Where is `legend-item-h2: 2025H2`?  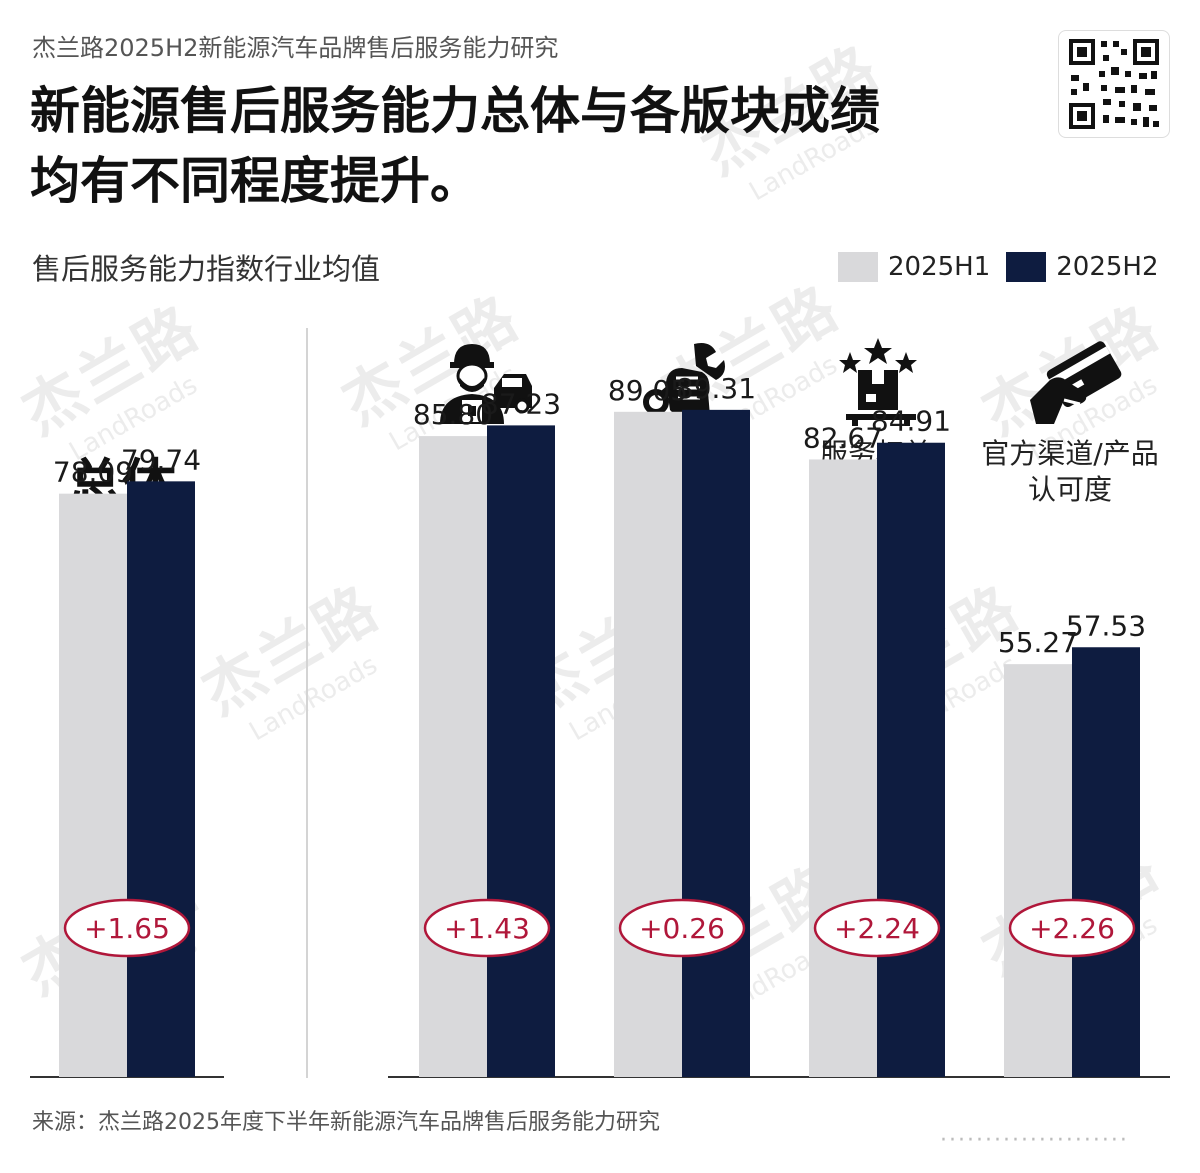
legend-item-h2: 2025H2 is located at coordinates (1082, 267).